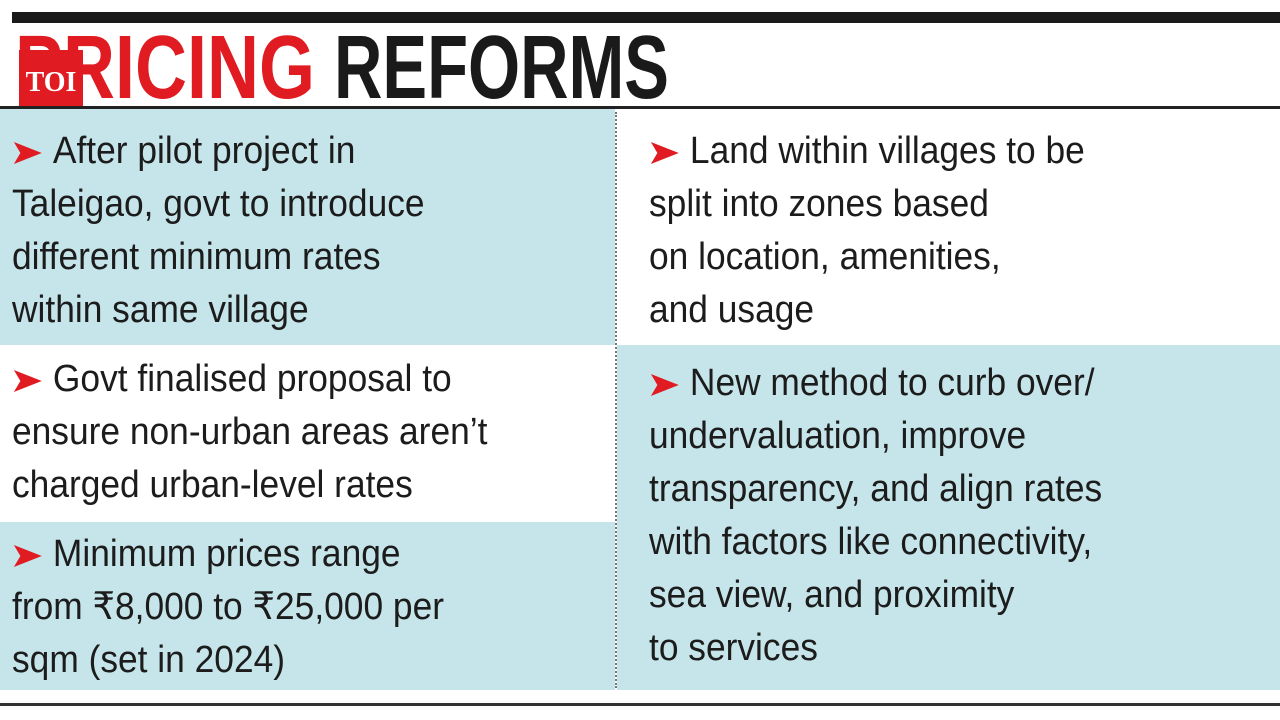 The width and height of the screenshot is (1280, 720). I want to click on item-text: Taleigao, govt to introduce, so click(218, 204).